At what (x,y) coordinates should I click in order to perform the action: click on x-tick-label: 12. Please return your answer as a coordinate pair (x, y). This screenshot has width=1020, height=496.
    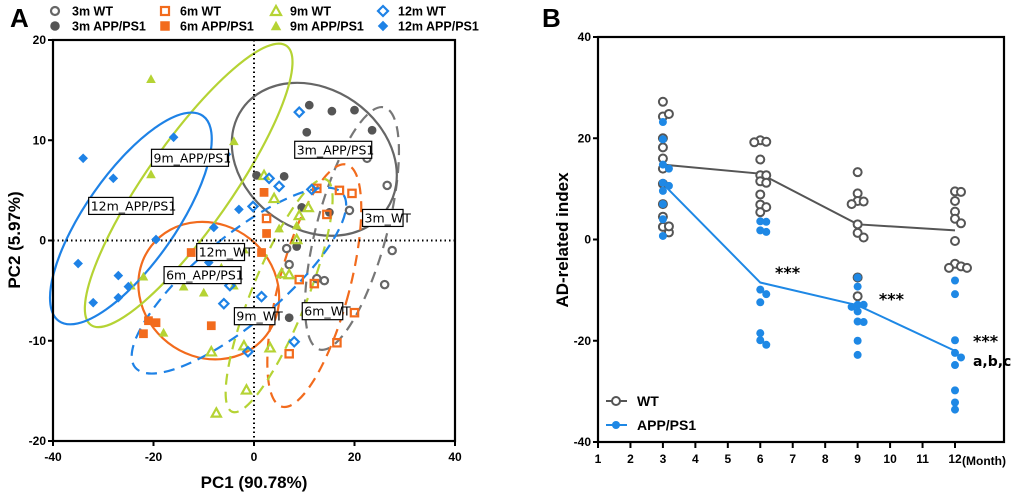
    Looking at the image, I should click on (955, 459).